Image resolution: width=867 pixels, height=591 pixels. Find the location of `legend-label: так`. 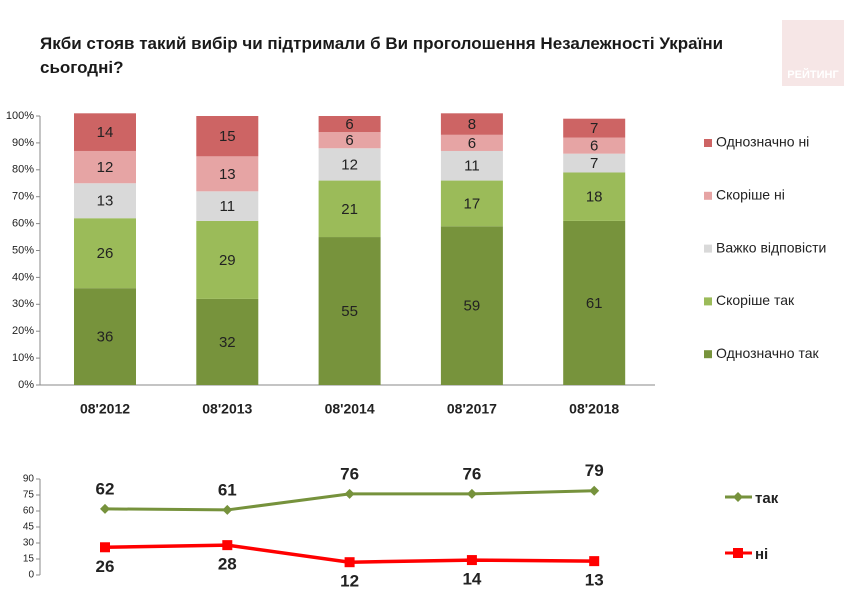

legend-label: так is located at coordinates (767, 498).